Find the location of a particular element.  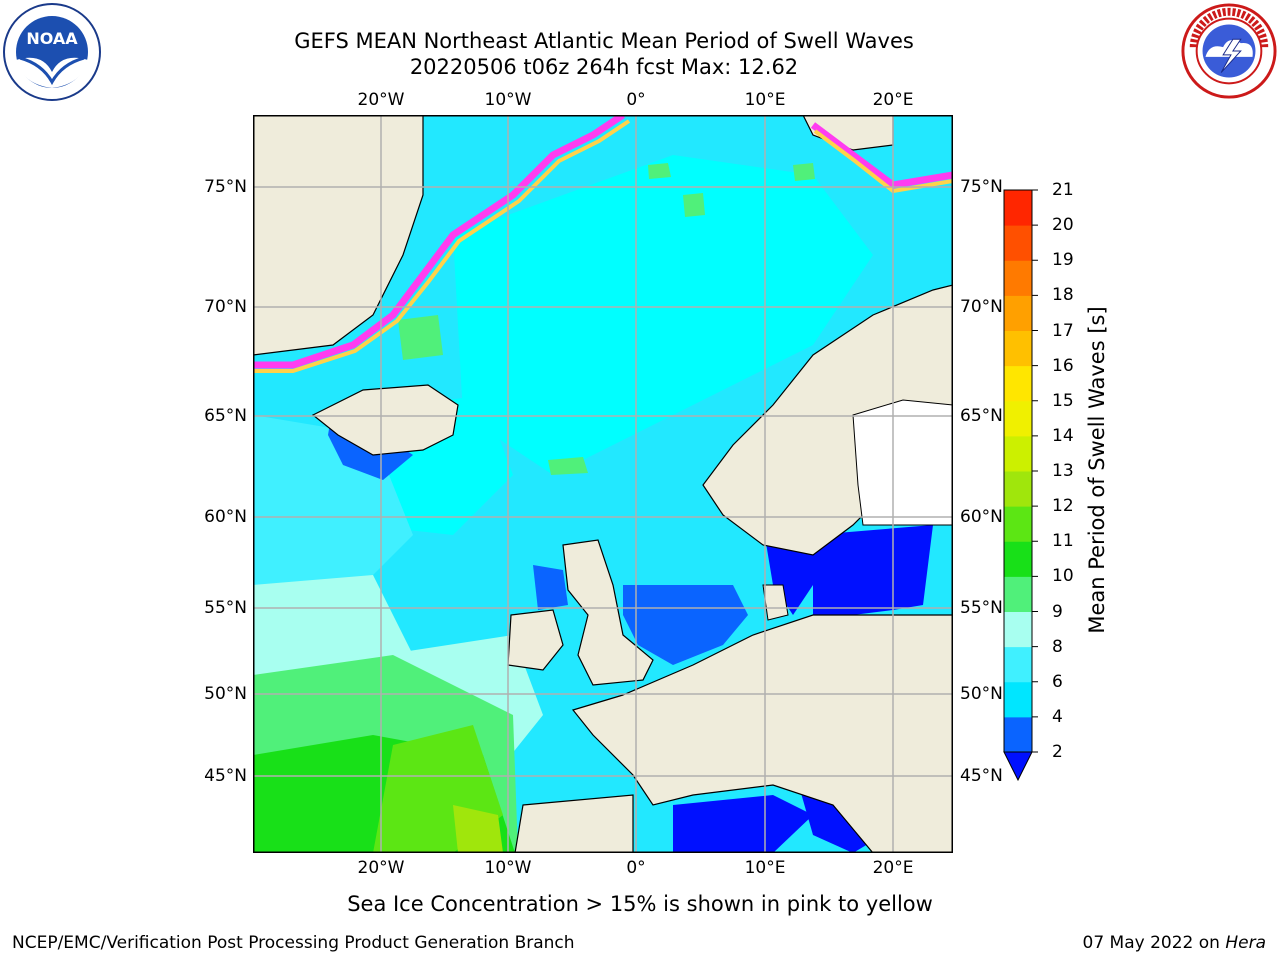

chart-subtitle: 20220506 t06z 264h fcst Max: 12.62 is located at coordinates (604, 67).